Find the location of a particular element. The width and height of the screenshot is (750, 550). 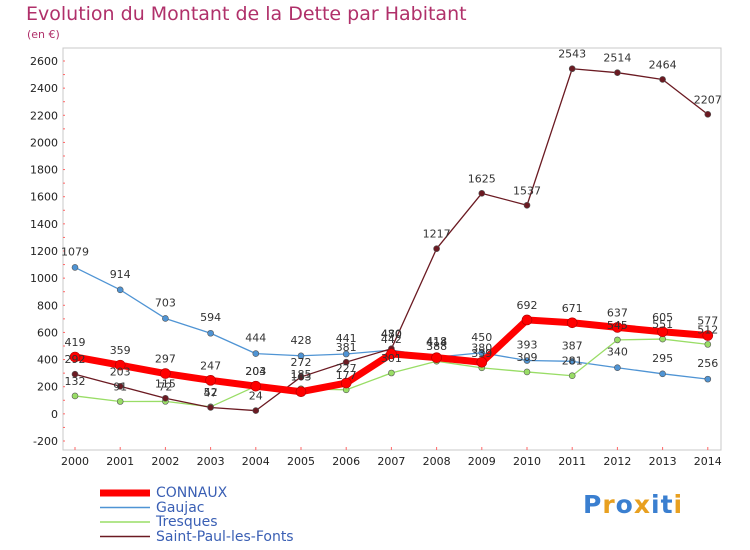

data-label: 2464 is located at coordinates (663, 64).